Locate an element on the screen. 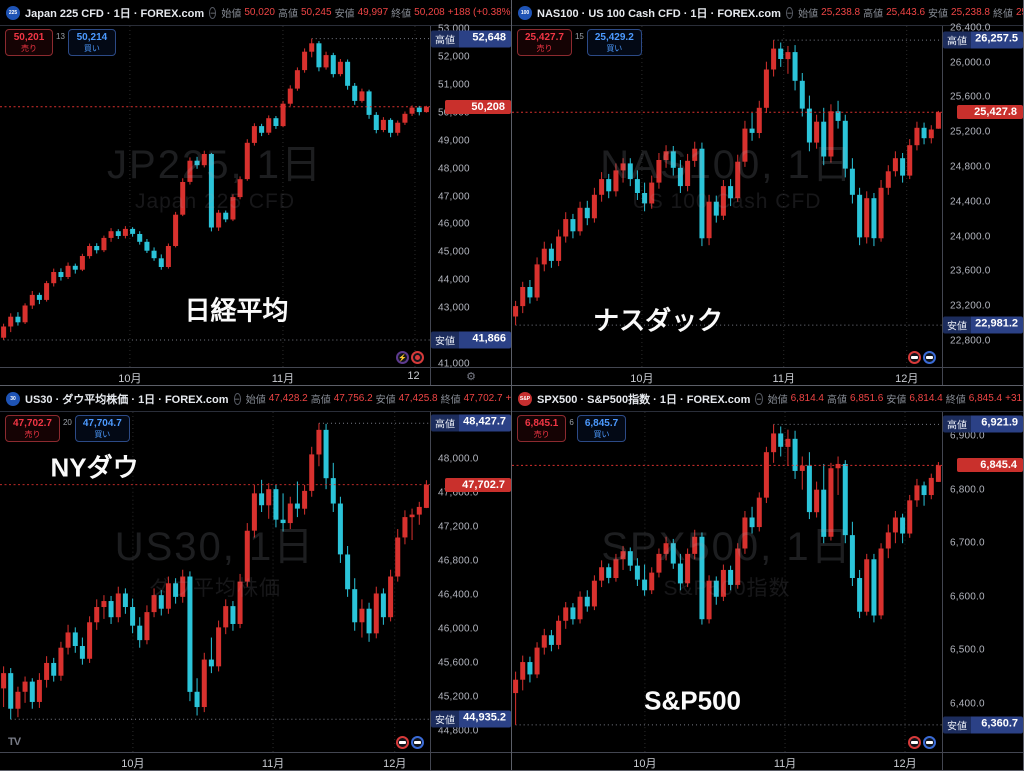 The image size is (1024, 771). price-tick: 53,000 is located at coordinates (454, 29).